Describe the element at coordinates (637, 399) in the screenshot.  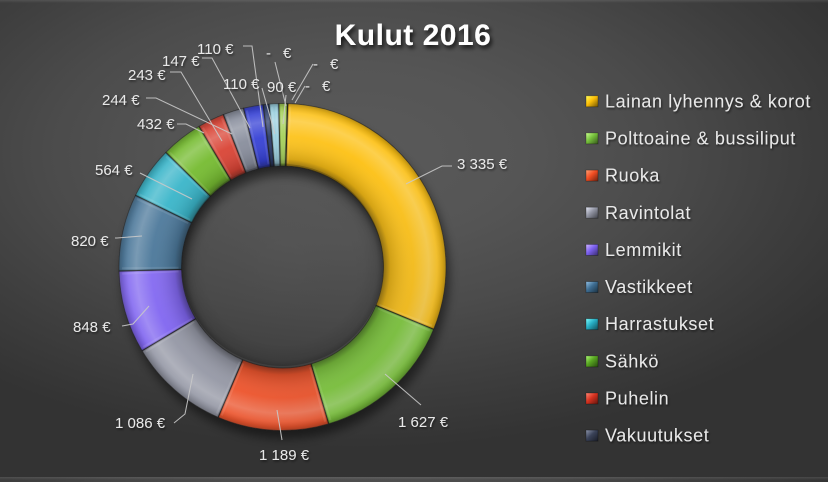
I see `svg-text: Puhelin` at that location.